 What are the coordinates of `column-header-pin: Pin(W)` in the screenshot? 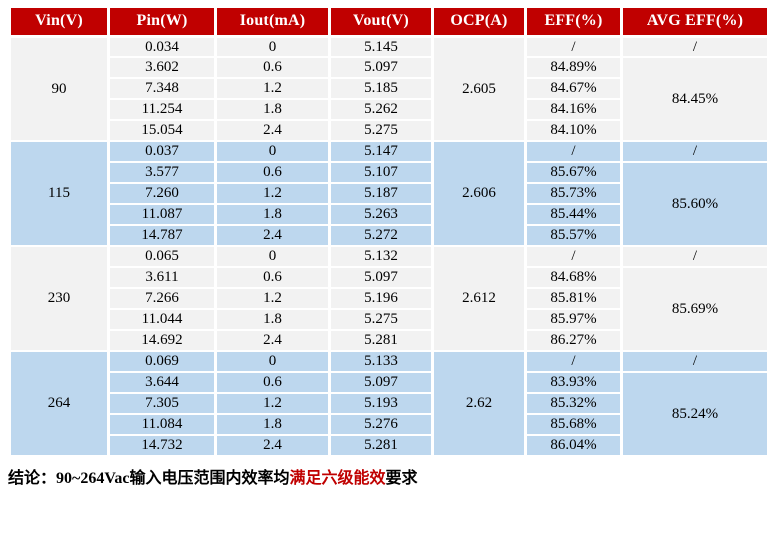 It's located at (162, 23).